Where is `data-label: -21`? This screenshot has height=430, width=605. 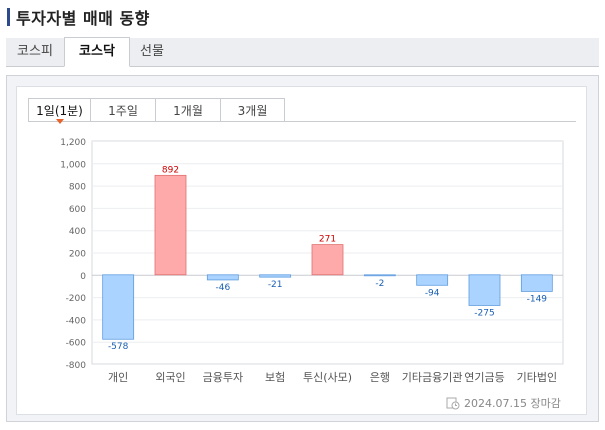
data-label: -21 is located at coordinates (275, 285).